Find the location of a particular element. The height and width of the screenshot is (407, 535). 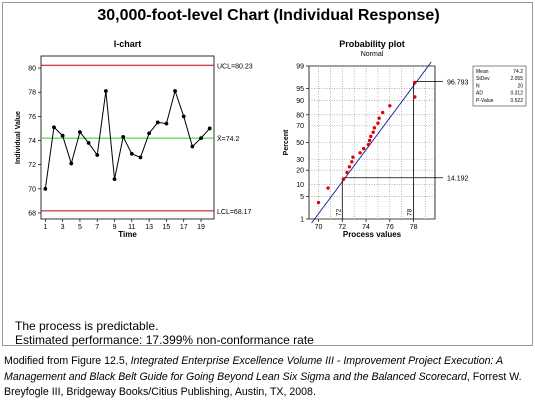

probplot-xtick-label: 70 is located at coordinates (319, 227).